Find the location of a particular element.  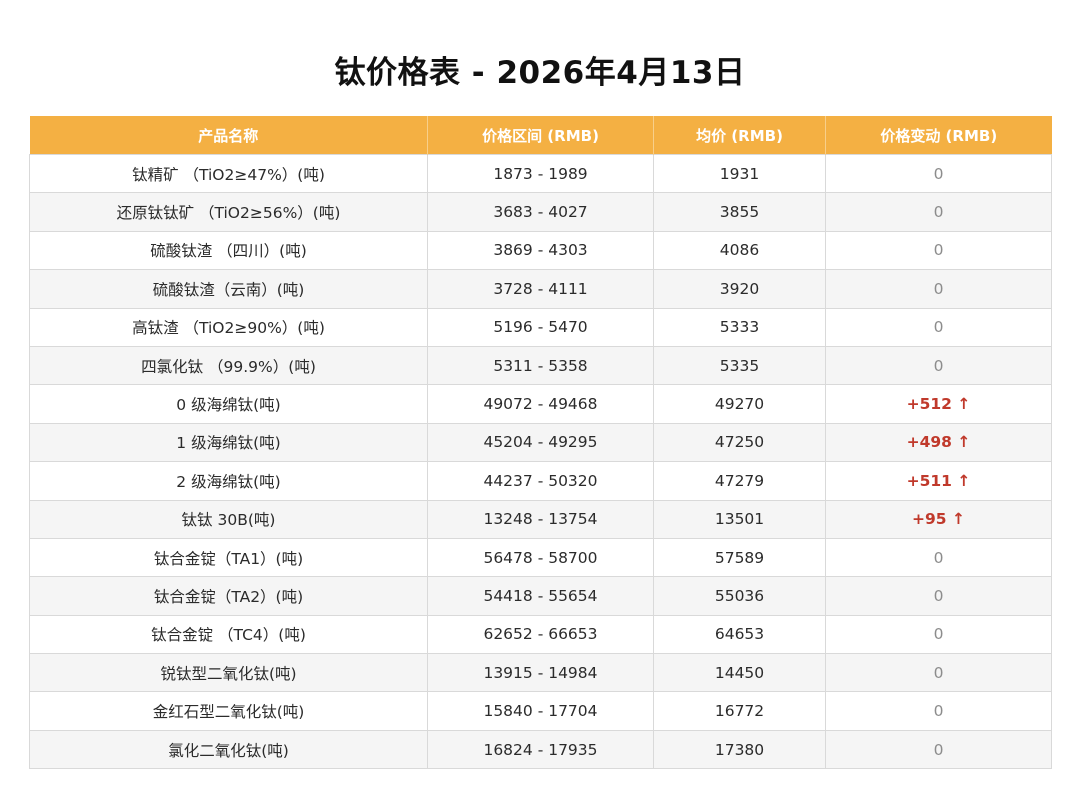

price-range-cell: 3683 - 4027 is located at coordinates (540, 212).